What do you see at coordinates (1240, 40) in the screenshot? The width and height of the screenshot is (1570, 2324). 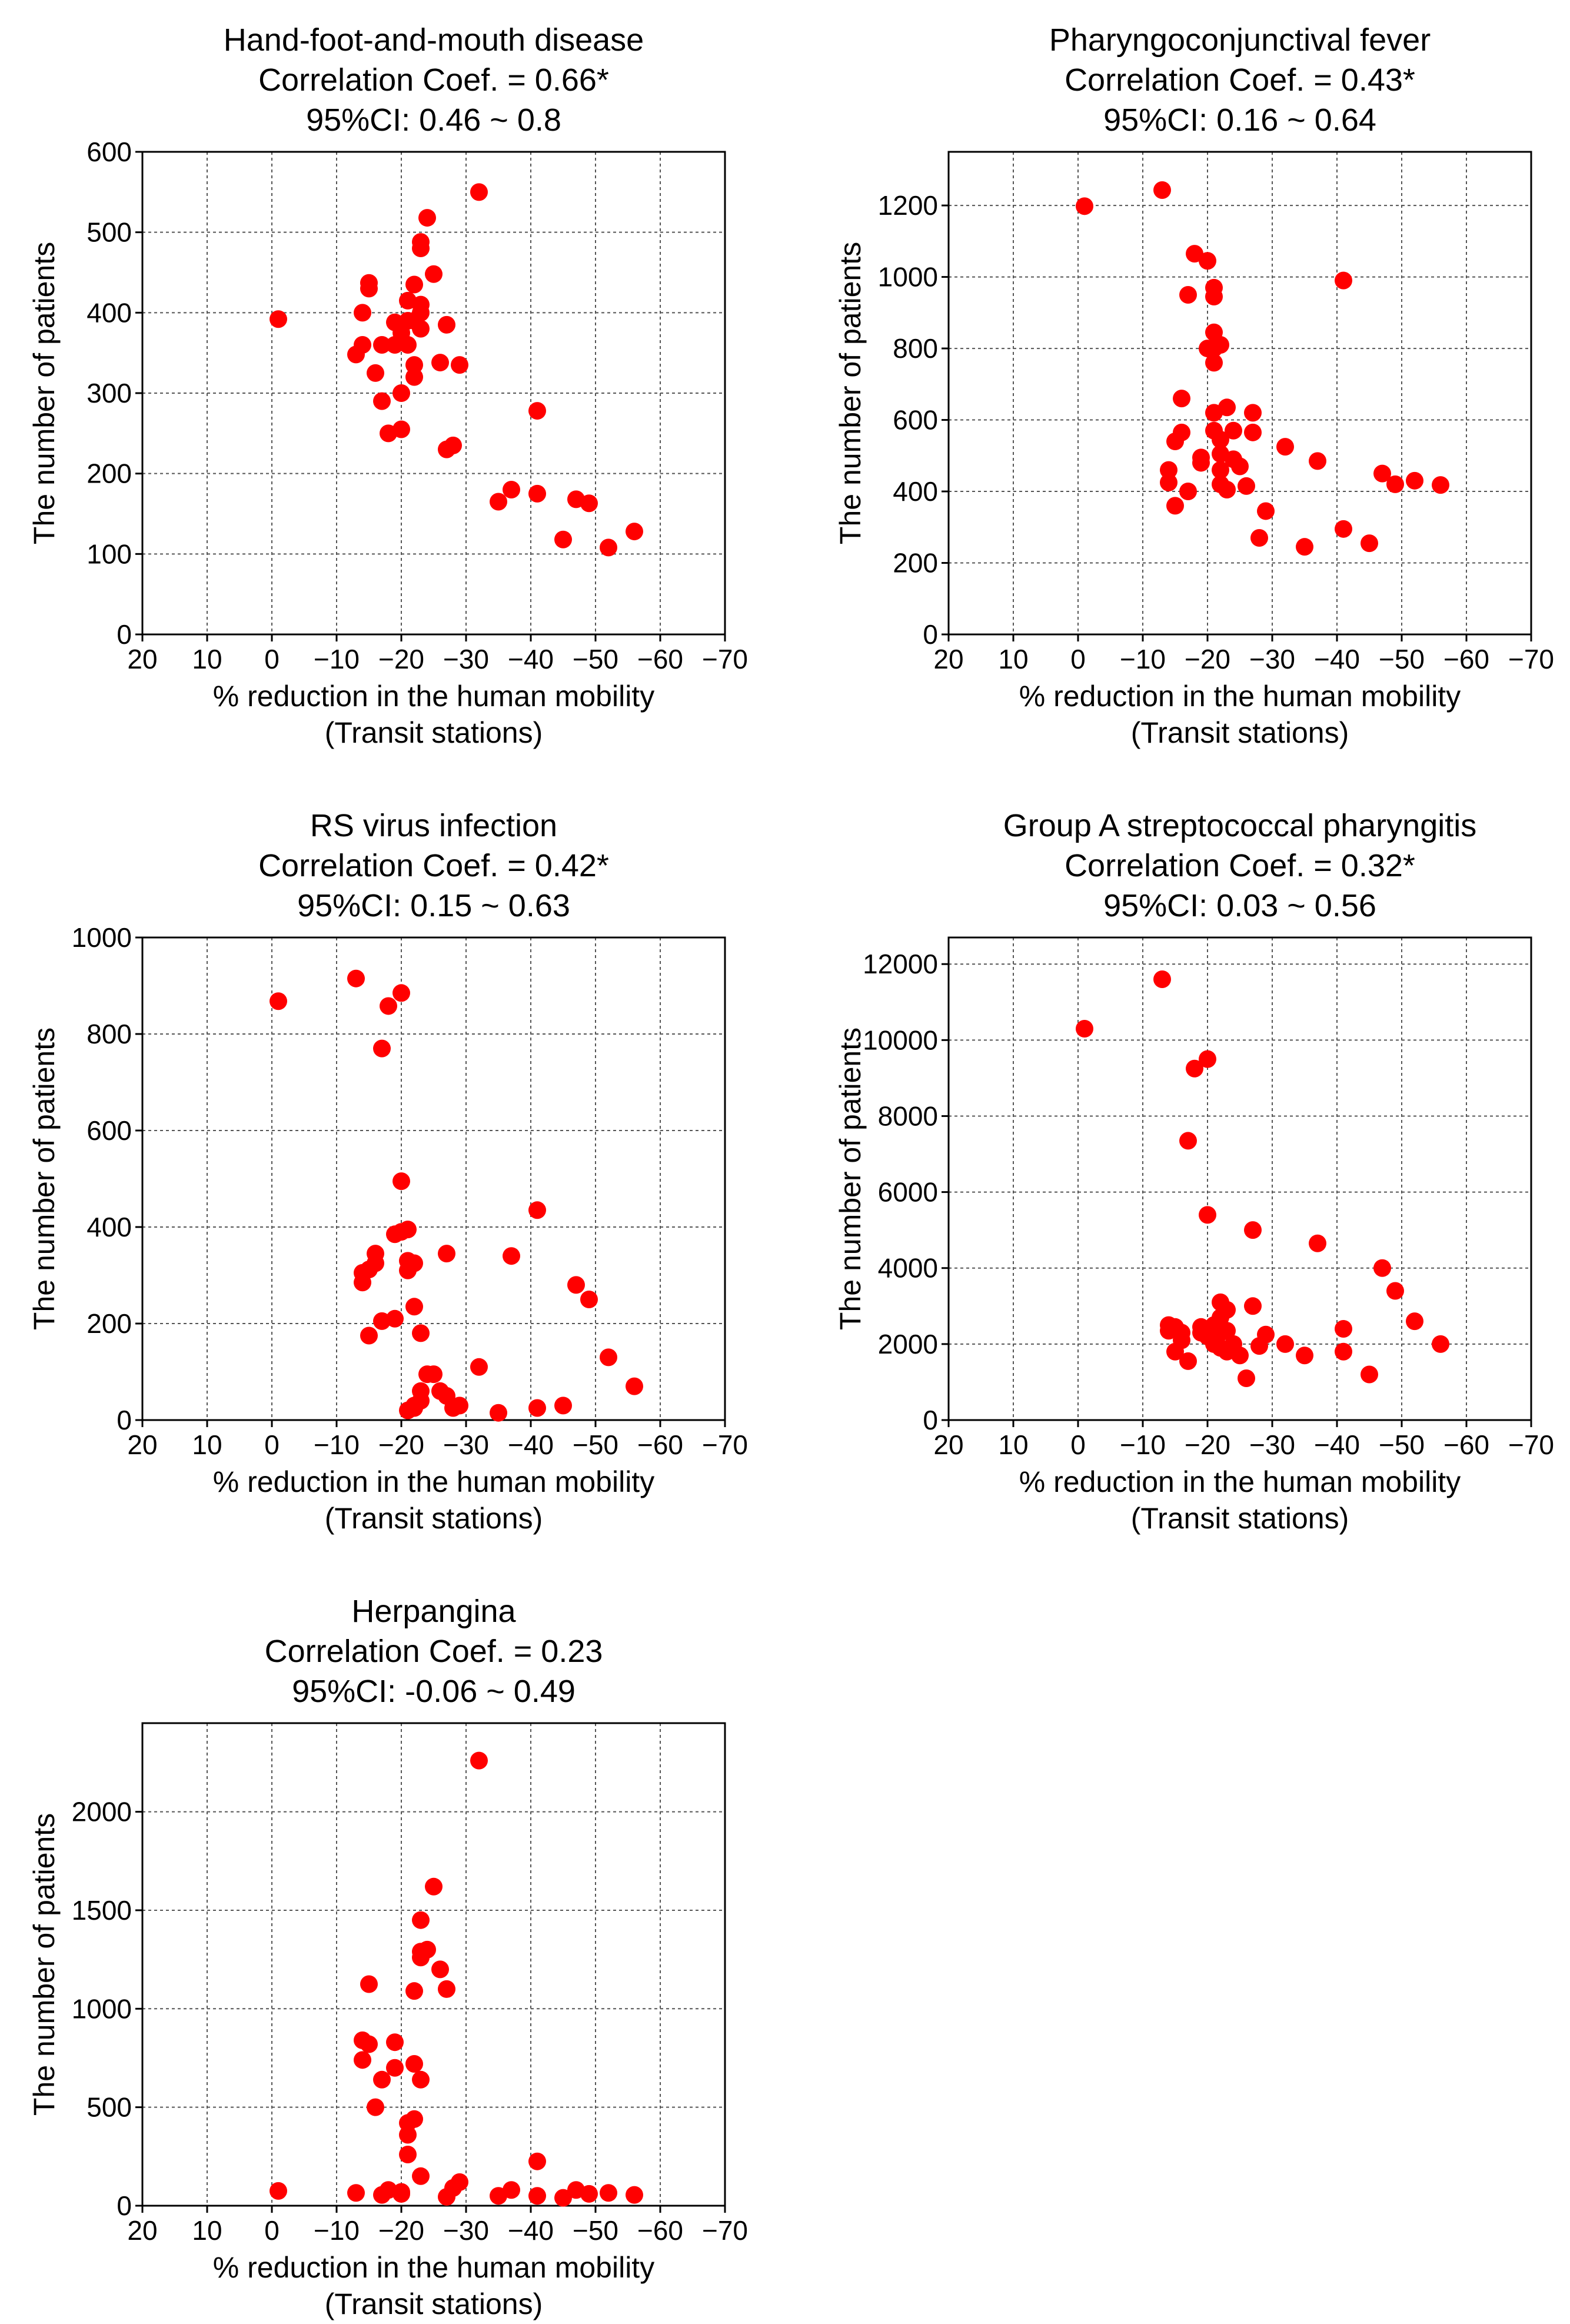 I see `chart-title-line-1: Pharyngoconjunctival fever` at bounding box center [1240, 40].